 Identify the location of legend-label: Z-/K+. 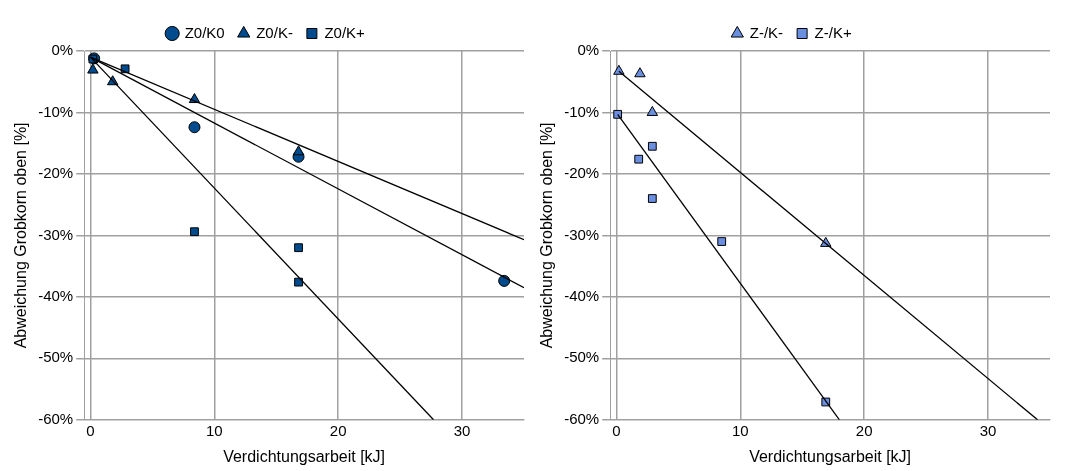
(833, 32).